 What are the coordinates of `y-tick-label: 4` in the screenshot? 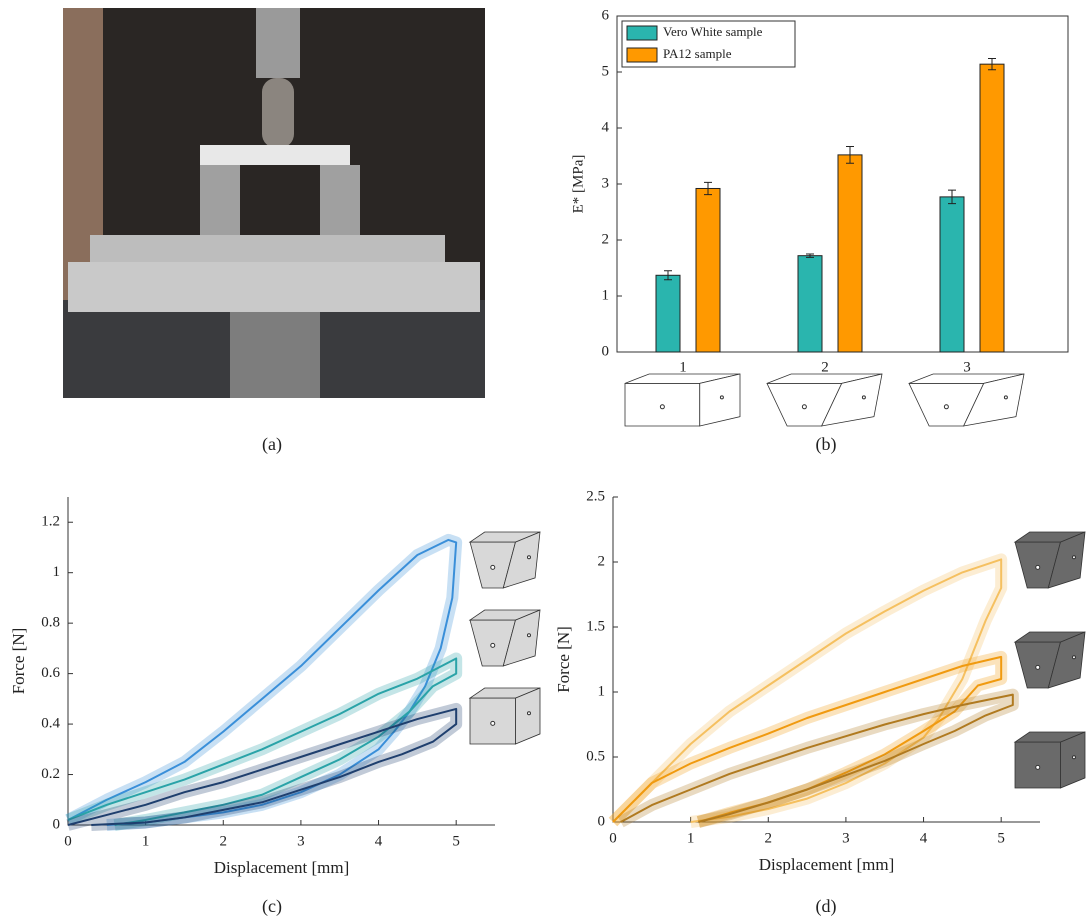 It's located at (606, 127).